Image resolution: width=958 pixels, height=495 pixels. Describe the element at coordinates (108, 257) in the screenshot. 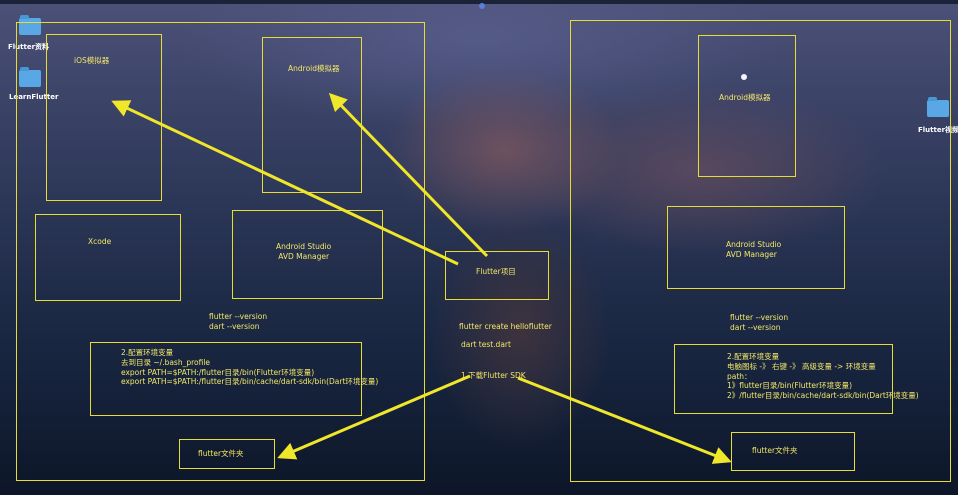

I see `xcode-box` at that location.